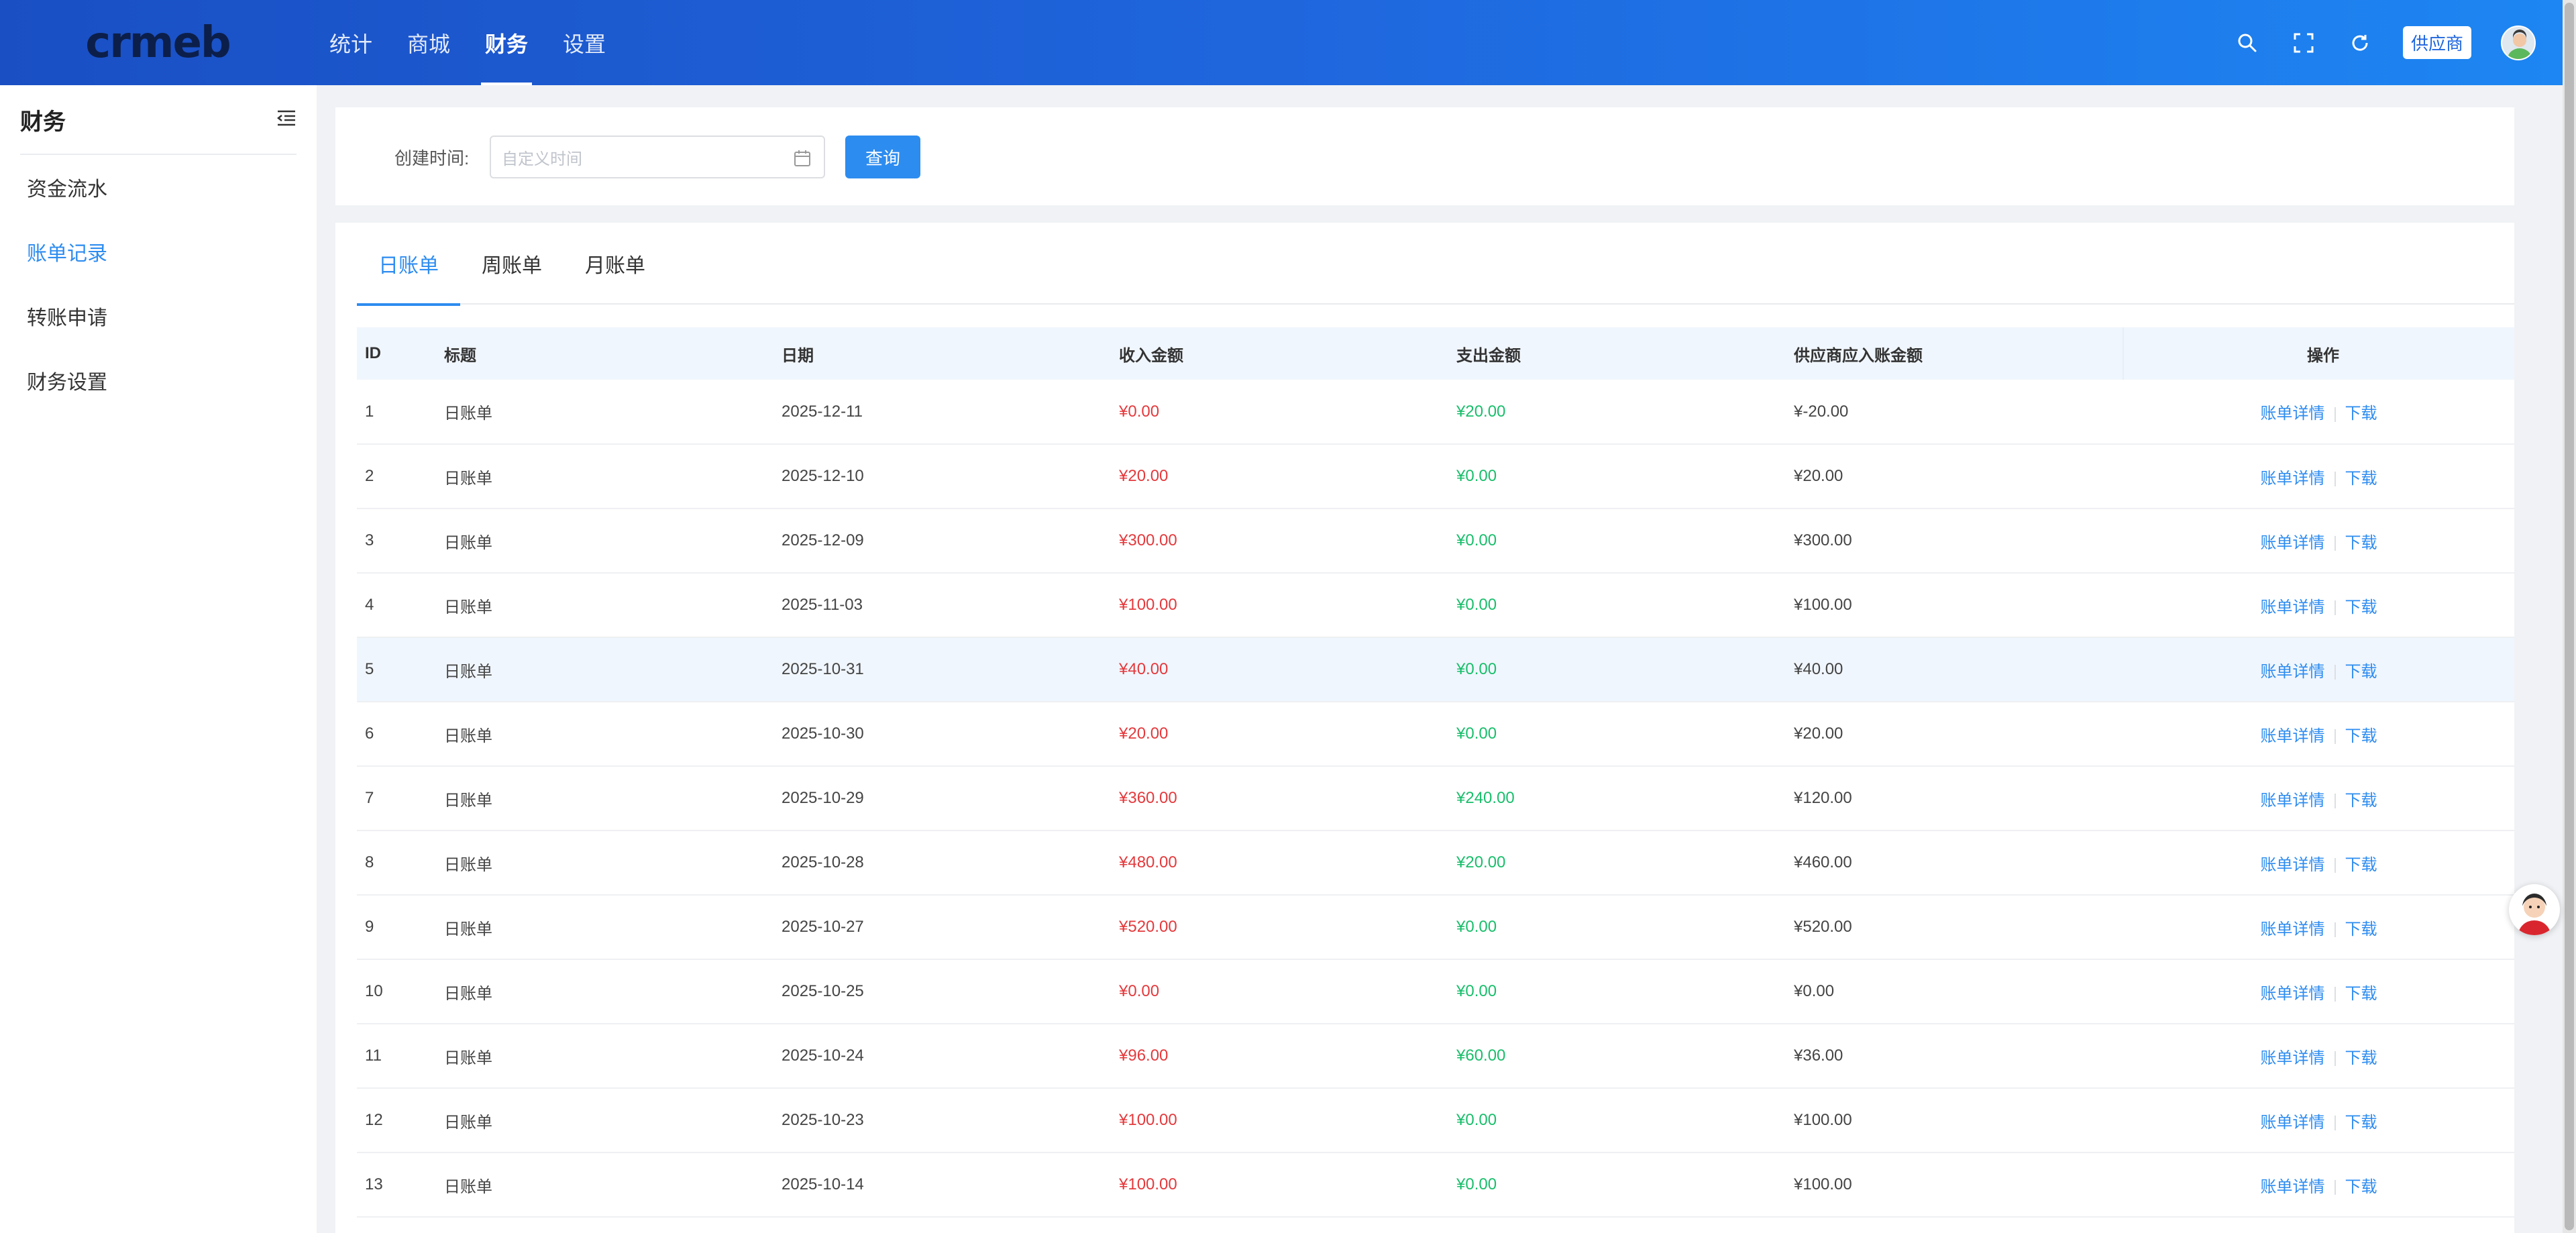  Describe the element at coordinates (1435, 477) in the screenshot. I see `table-row: 2 日账单 2025-12-10 ¥20.00 ¥0.00 ¥20.00 账单详情 下载` at that location.